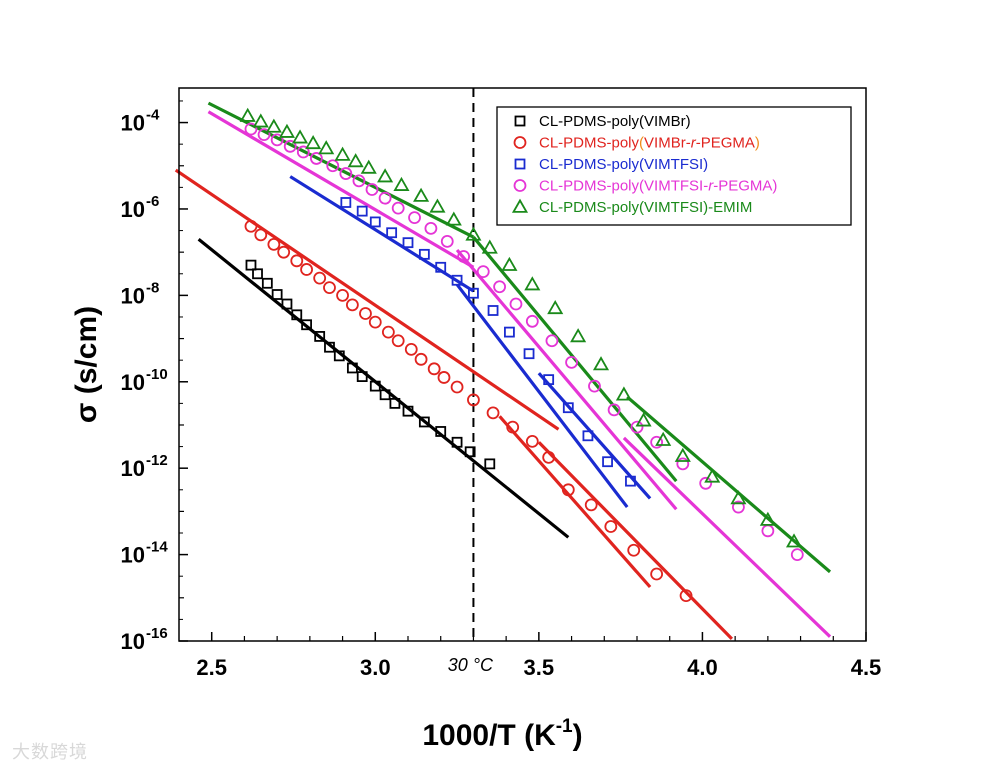  Describe the element at coordinates (86, 364) in the screenshot. I see `y-axis-title: σ (s/cm)` at that location.